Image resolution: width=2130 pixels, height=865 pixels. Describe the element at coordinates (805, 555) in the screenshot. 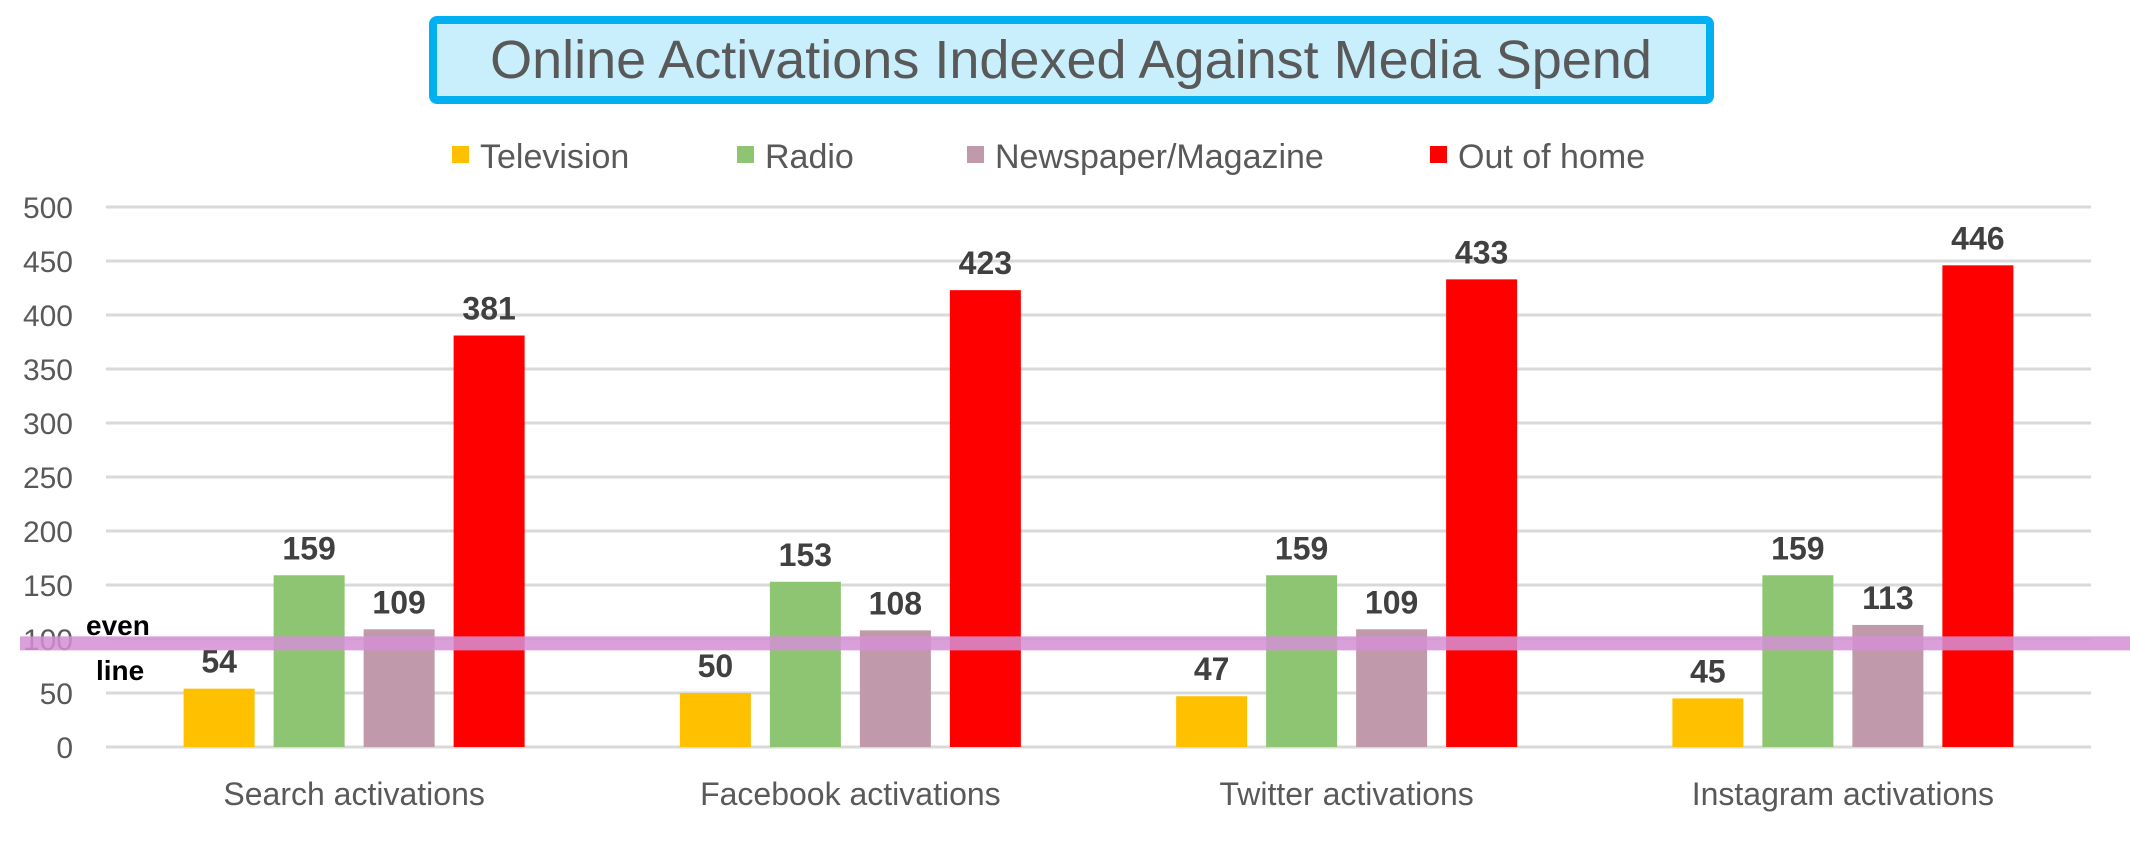

I see `data-label: 153` at that location.